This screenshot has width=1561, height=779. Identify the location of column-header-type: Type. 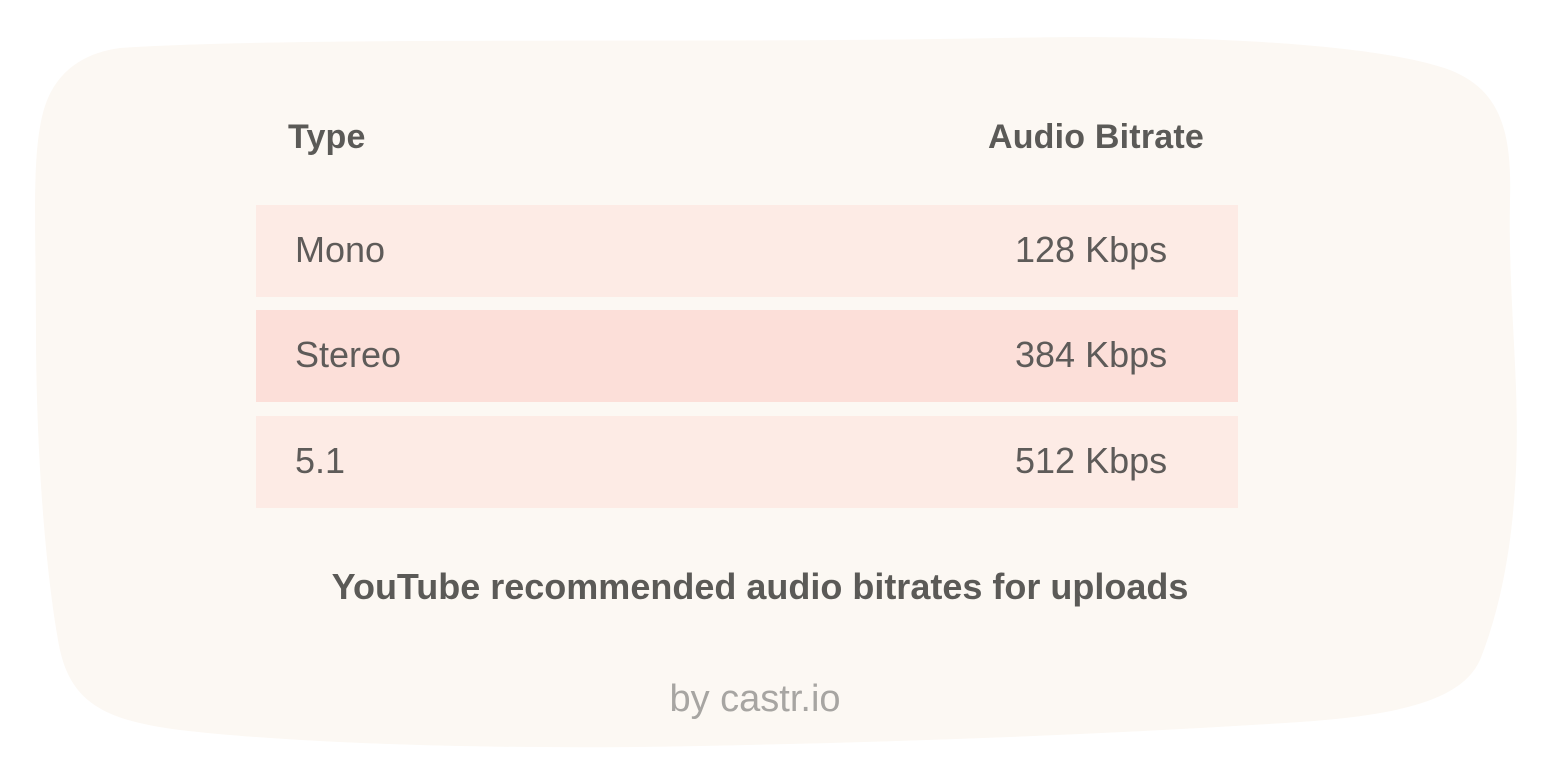
(327, 137).